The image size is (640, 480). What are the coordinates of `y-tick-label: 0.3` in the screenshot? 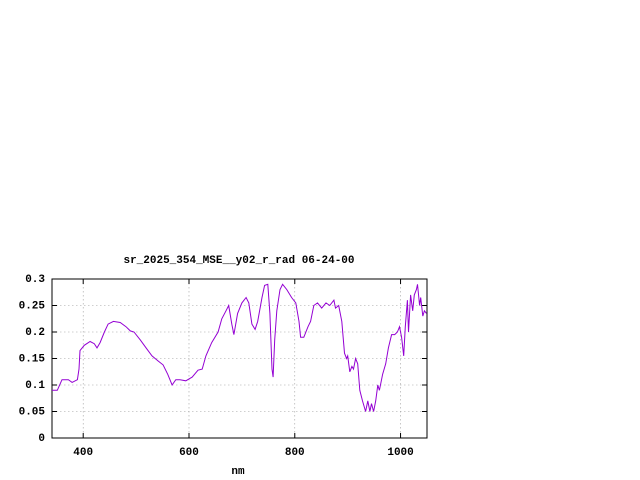 It's located at (35, 280).